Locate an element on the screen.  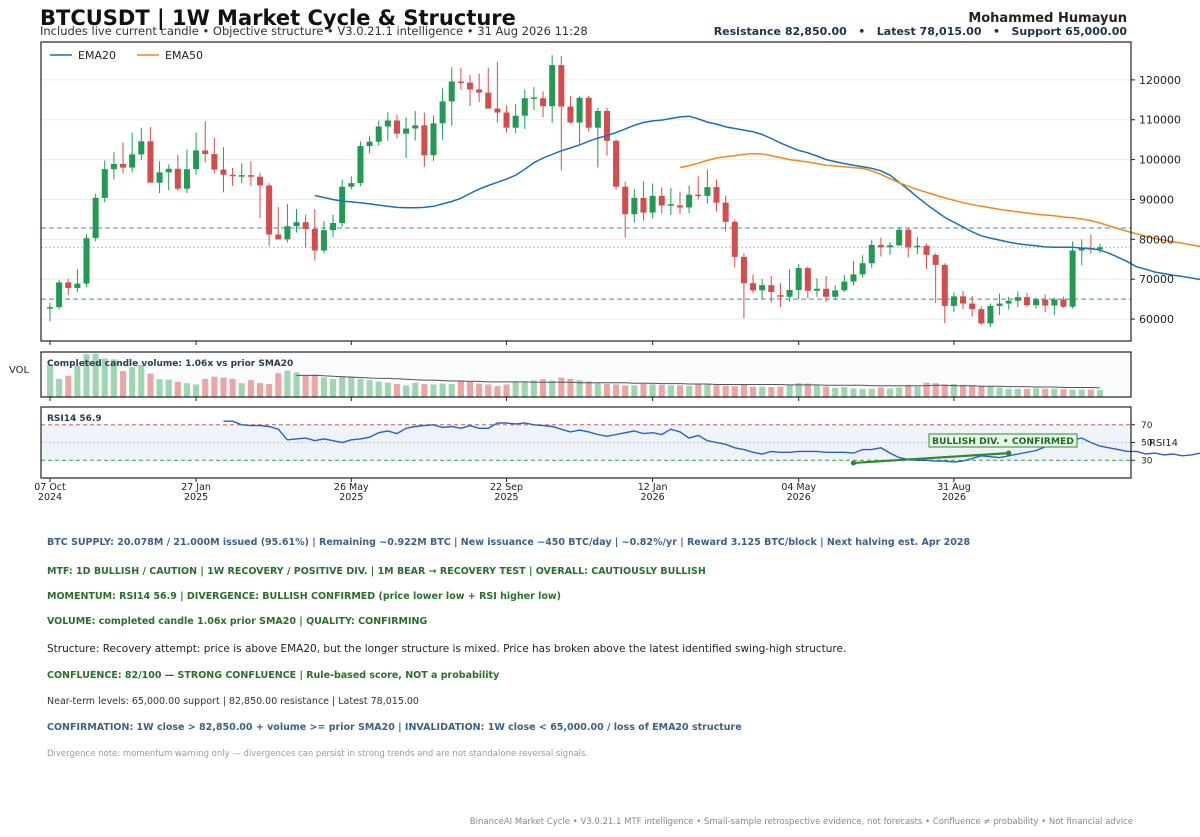
rsi14-line is located at coordinates (711, 441).